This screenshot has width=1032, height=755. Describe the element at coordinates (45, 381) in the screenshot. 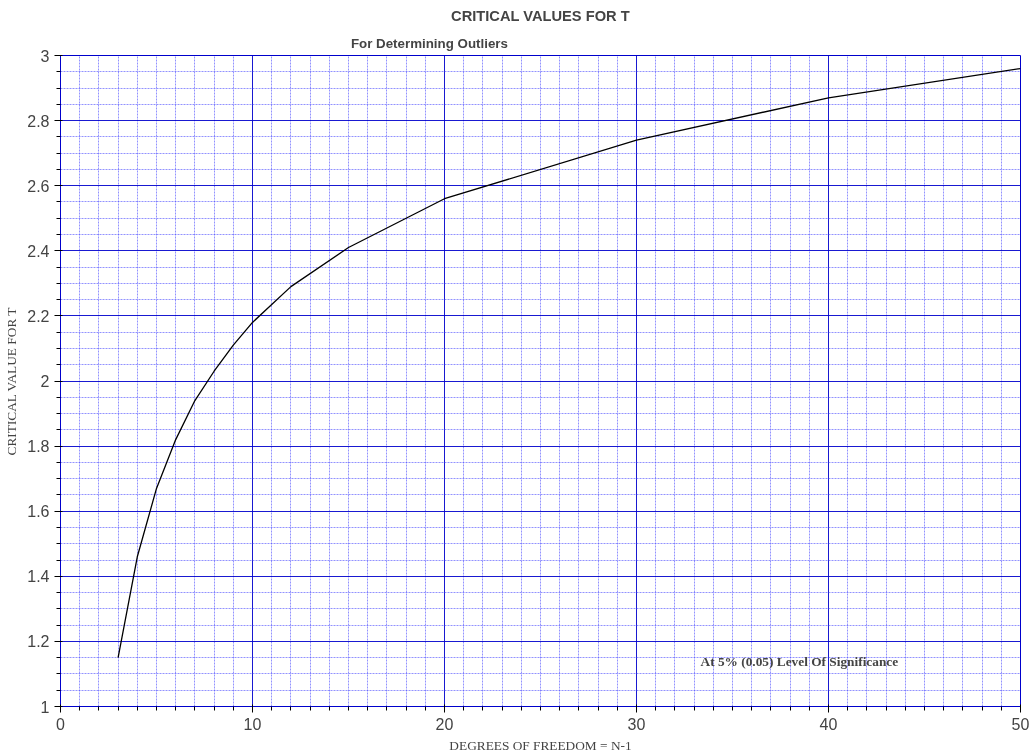

I see `y-tick-label: 2` at that location.